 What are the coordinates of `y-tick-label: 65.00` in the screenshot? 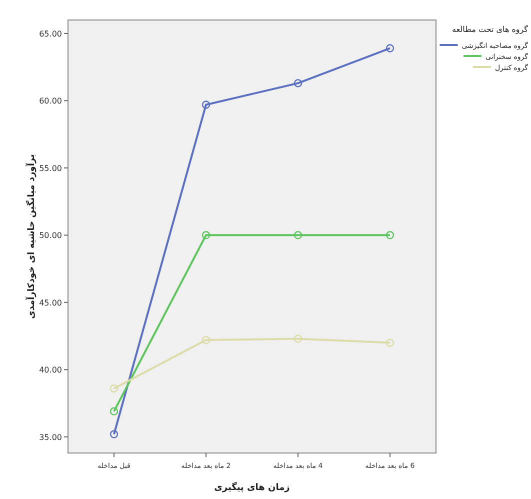 It's located at (50, 33).